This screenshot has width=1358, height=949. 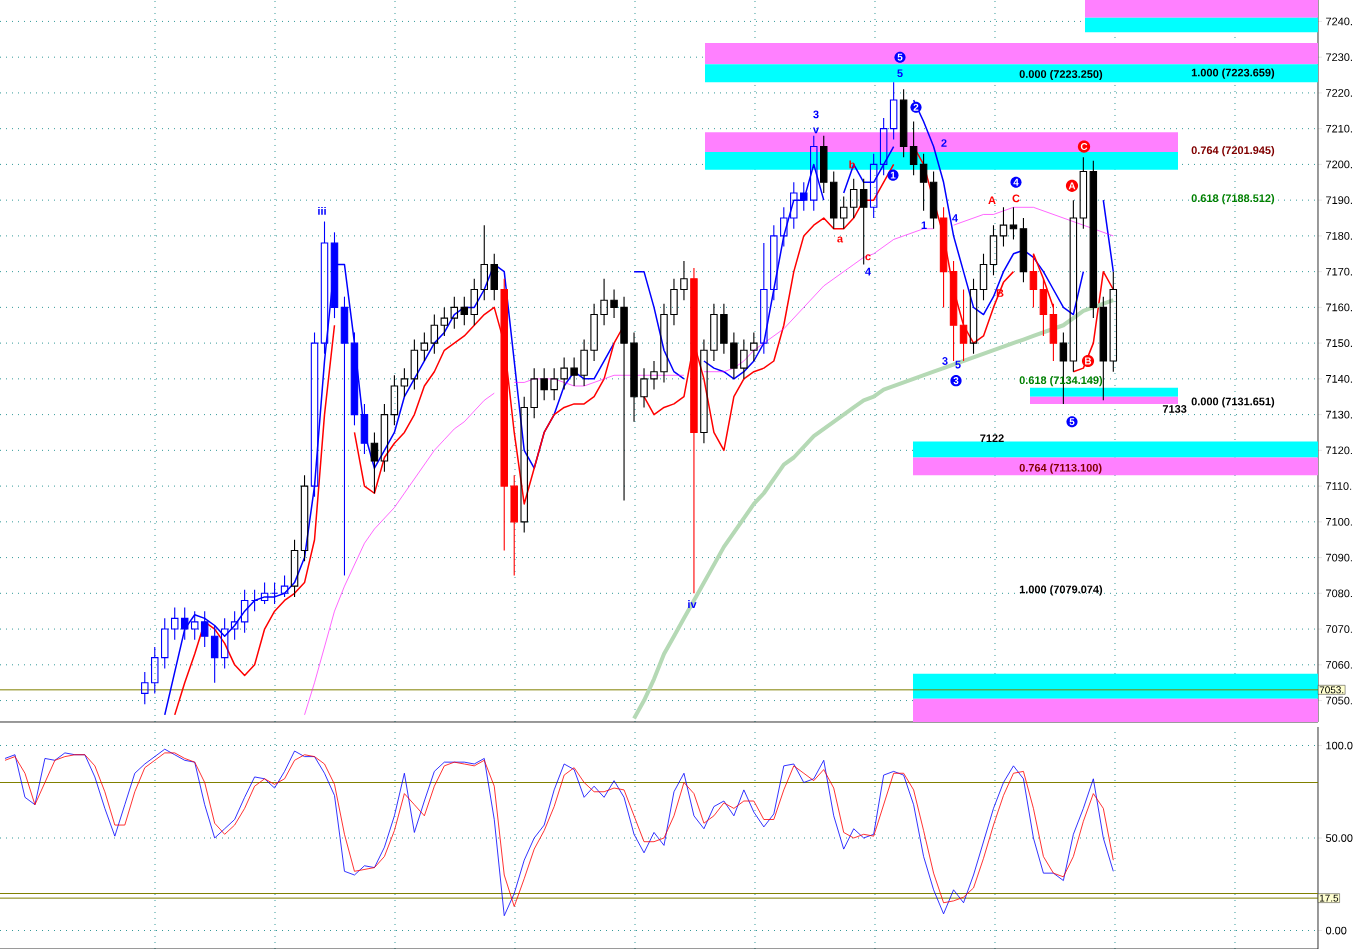 What do you see at coordinates (852, 164) in the screenshot?
I see `annotation: b` at bounding box center [852, 164].